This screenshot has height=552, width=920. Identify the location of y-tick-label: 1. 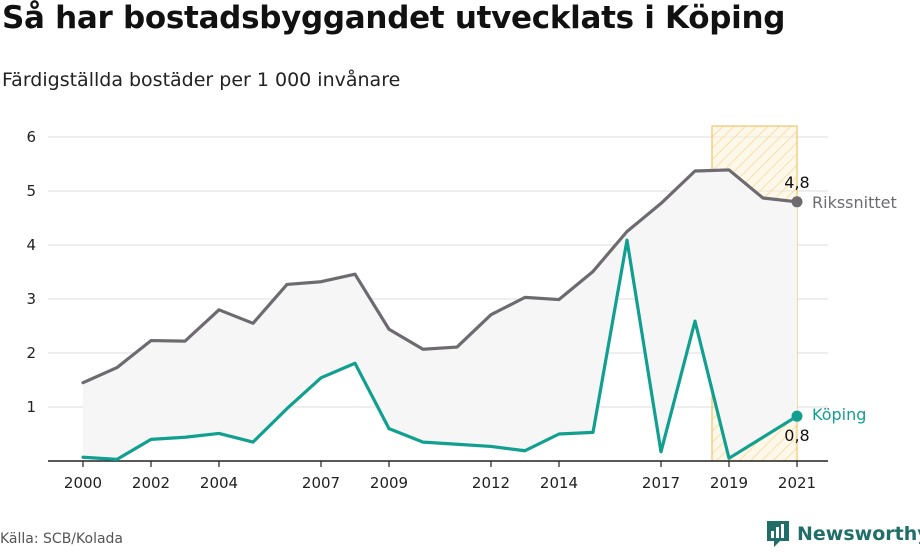
(31, 407).